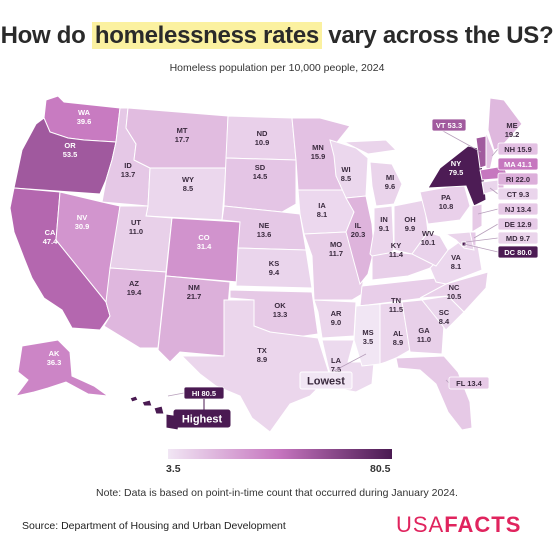 Image resolution: width=554 pixels, height=554 pixels. I want to click on legend-gradient-bar, so click(280, 454).